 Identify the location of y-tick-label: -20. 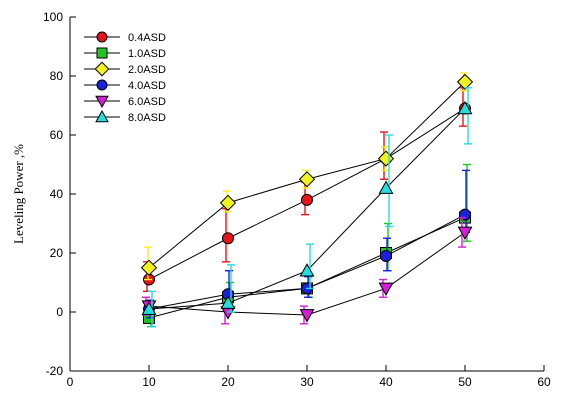
(55, 371).